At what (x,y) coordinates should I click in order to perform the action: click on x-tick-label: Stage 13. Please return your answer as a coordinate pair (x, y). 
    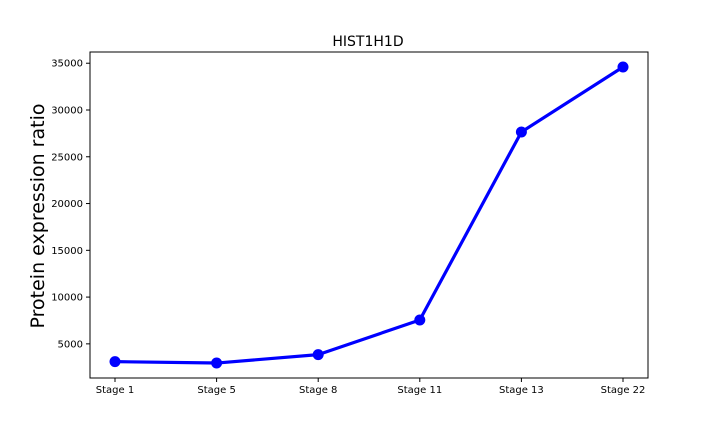
    Looking at the image, I should click on (521, 390).